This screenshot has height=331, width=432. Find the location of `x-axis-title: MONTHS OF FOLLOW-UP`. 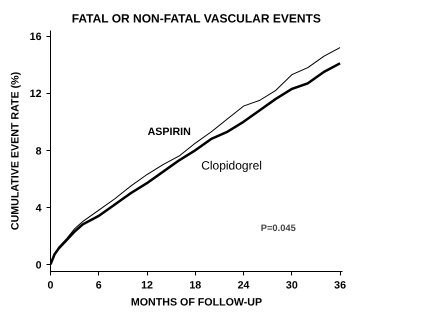

x-axis-title: MONTHS OF FOLLOW-UP is located at coordinates (196, 302).